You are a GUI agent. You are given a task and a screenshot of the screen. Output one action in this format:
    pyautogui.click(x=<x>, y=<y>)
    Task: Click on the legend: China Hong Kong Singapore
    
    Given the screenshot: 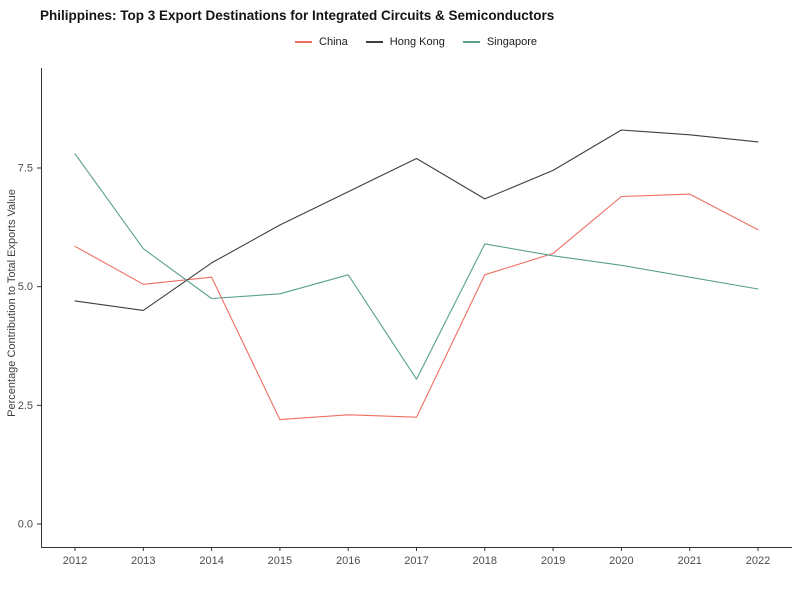 What is the action you would take?
    pyautogui.click(x=416, y=42)
    